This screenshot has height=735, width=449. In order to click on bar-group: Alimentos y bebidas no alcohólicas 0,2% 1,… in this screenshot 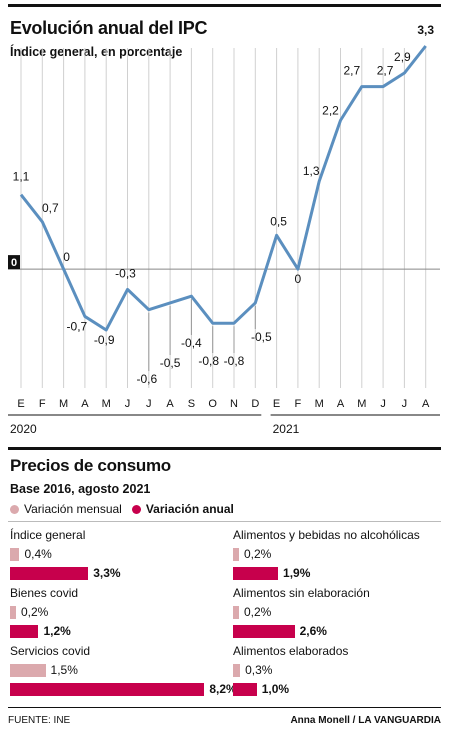, I will do `click(326, 554)`.